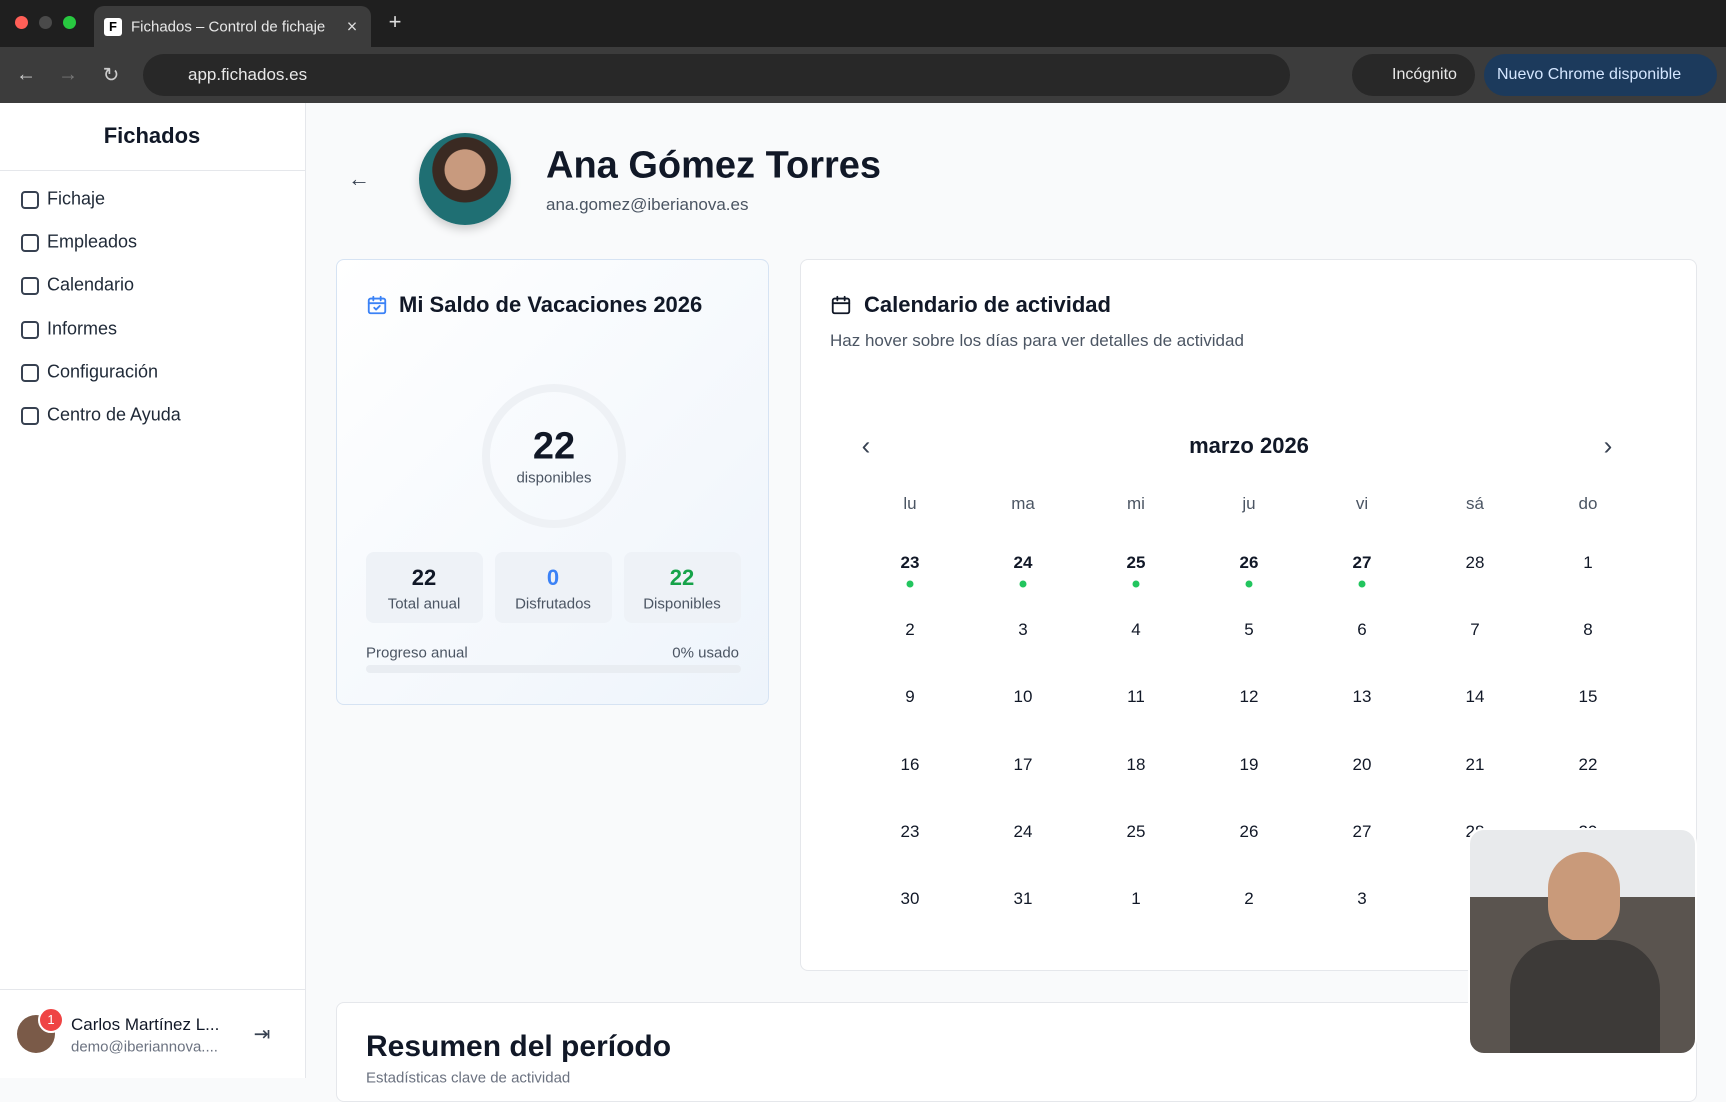  What do you see at coordinates (82, 328) in the screenshot?
I see `nav-label: Informes` at bounding box center [82, 328].